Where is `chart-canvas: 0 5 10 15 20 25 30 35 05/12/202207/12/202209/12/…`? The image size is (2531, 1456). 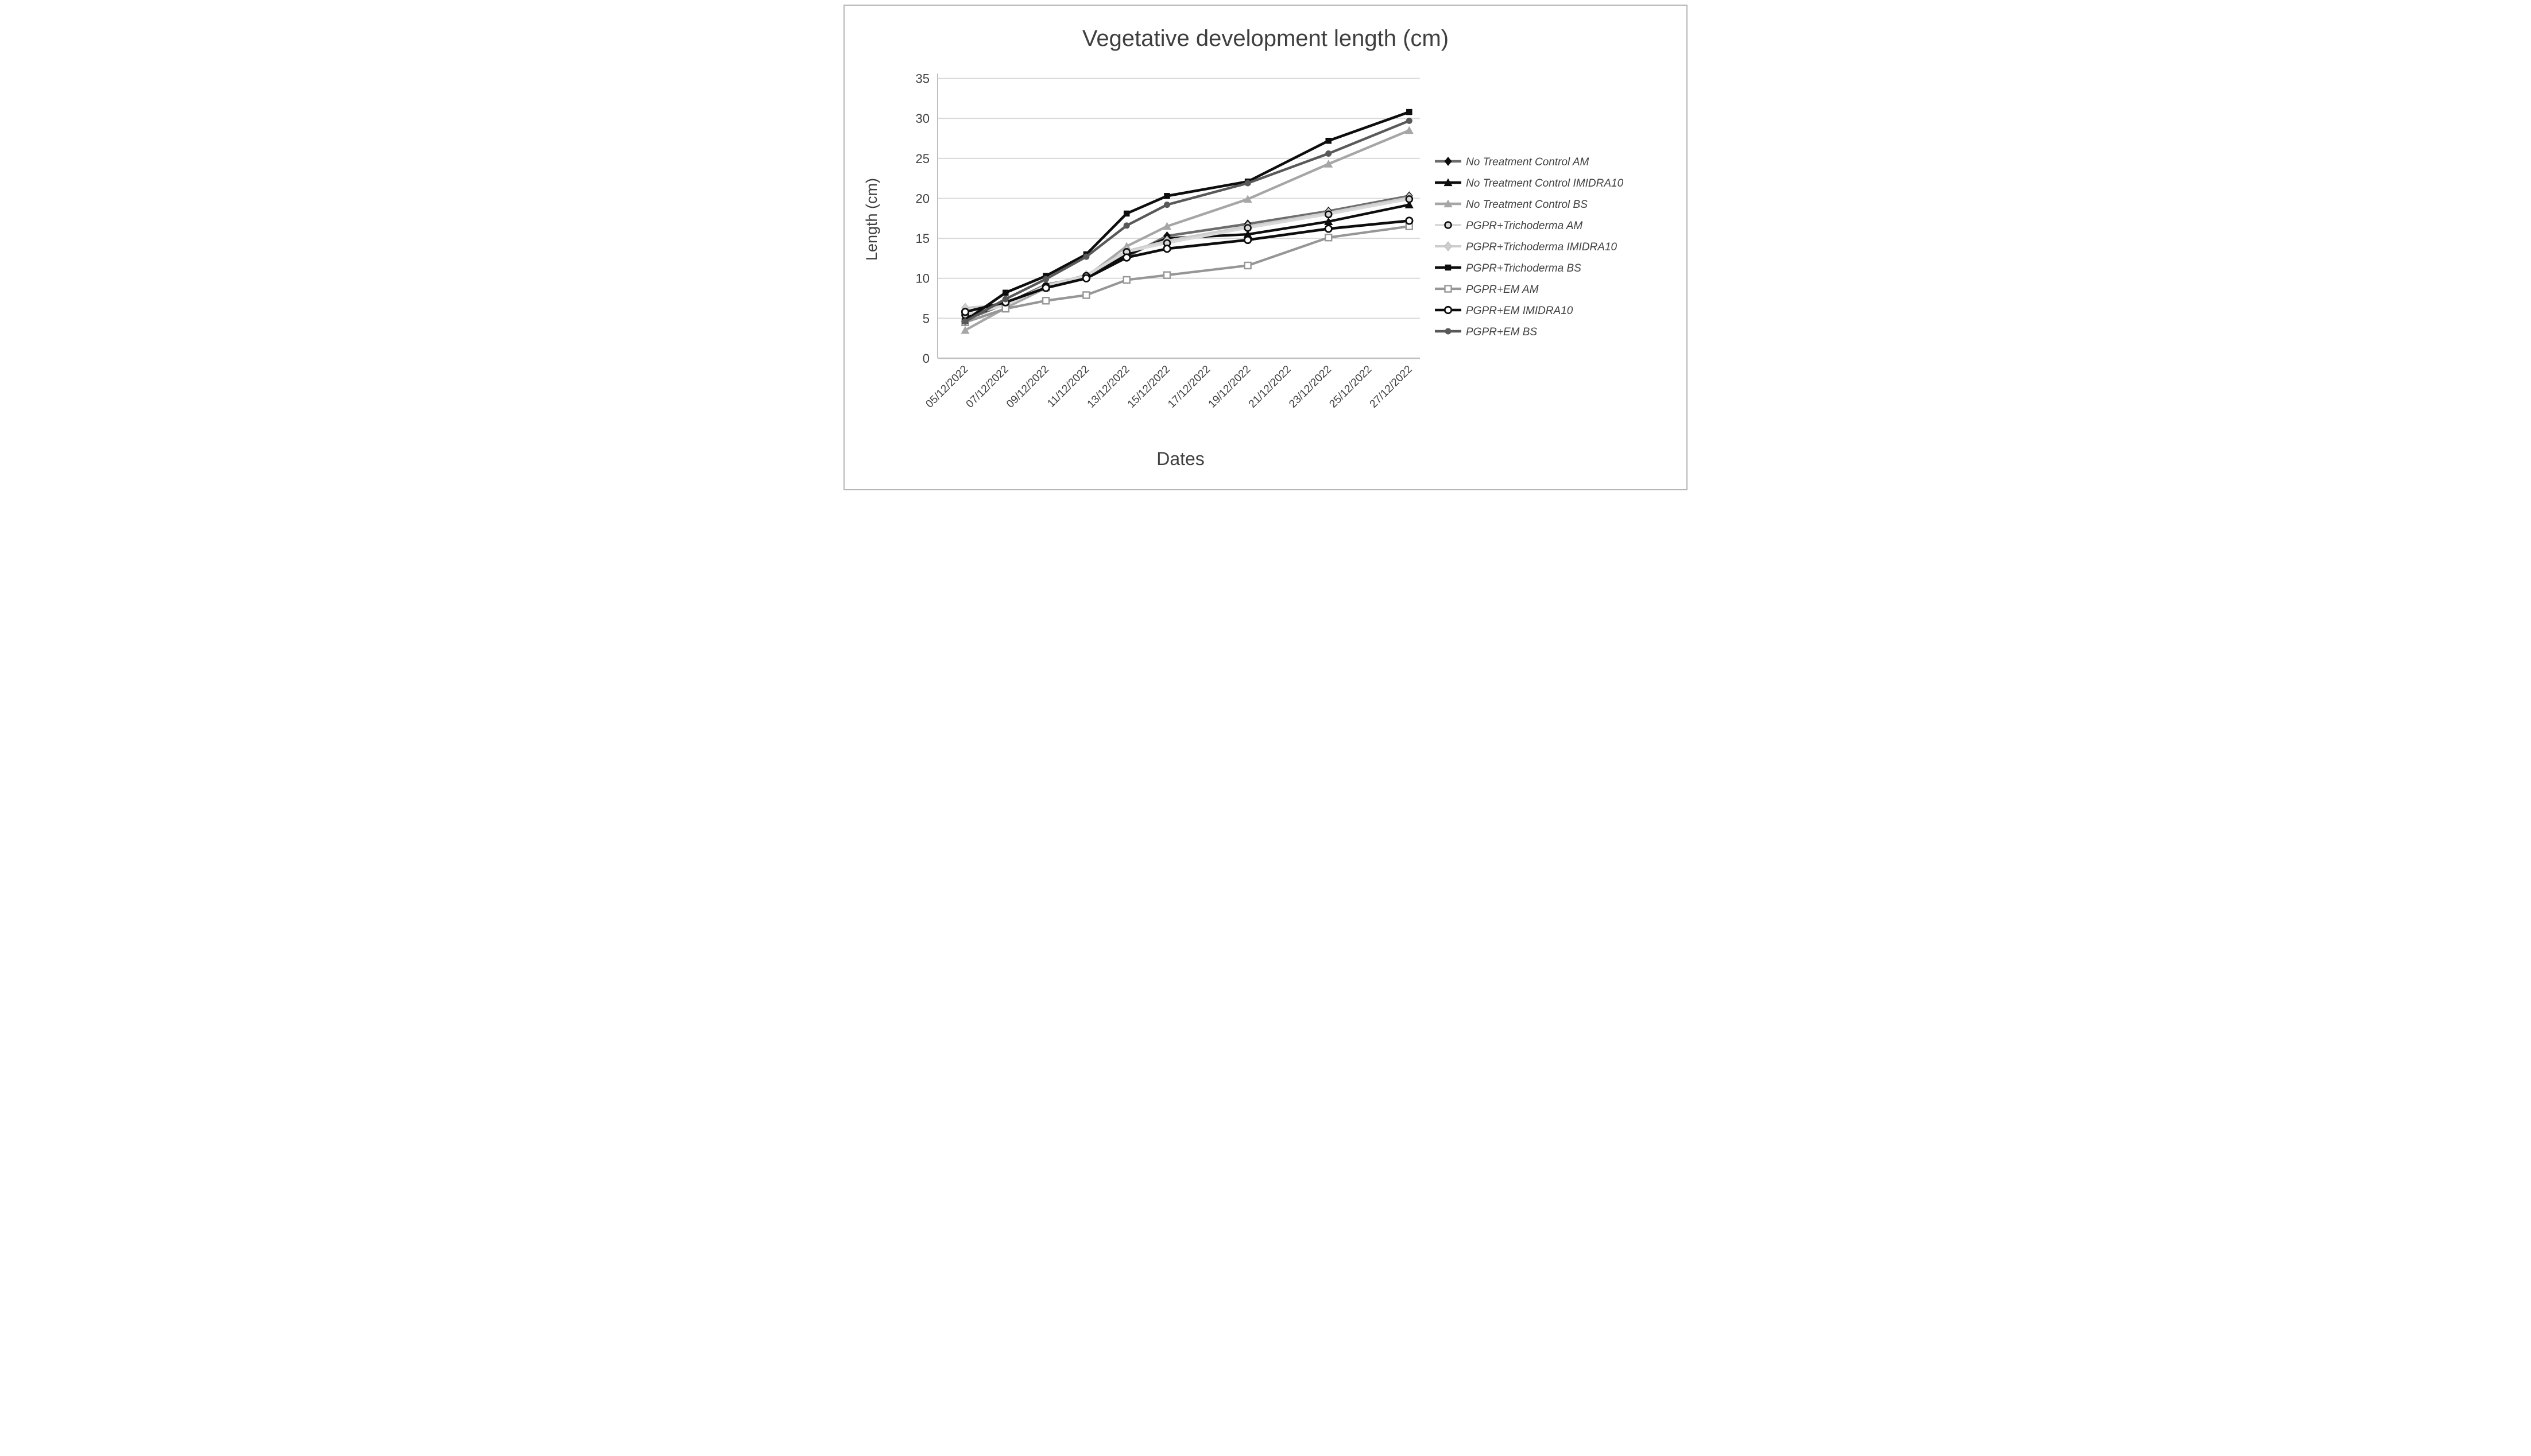 chart-canvas: 0 5 10 15 20 25 30 35 05/12/202207/12/202209/12/… is located at coordinates (1243, 247).